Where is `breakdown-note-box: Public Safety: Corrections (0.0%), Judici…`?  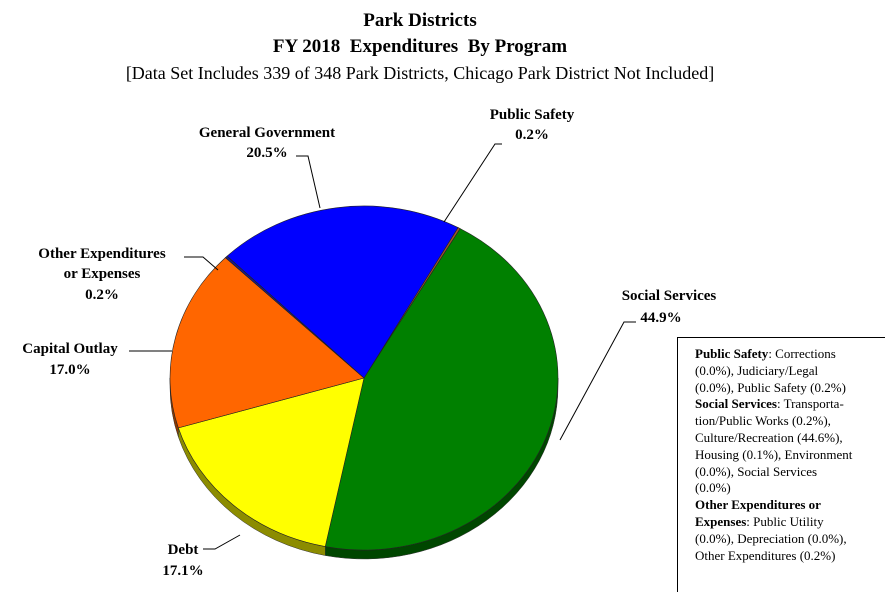 breakdown-note-box: Public Safety: Corrections (0.0%), Judici… is located at coordinates (781, 464).